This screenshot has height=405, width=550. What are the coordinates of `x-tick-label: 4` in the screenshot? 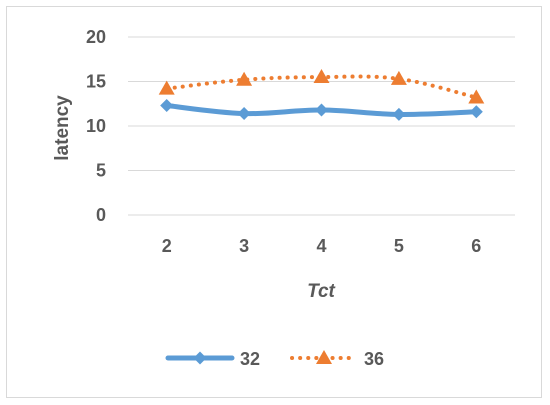 It's located at (321, 246).